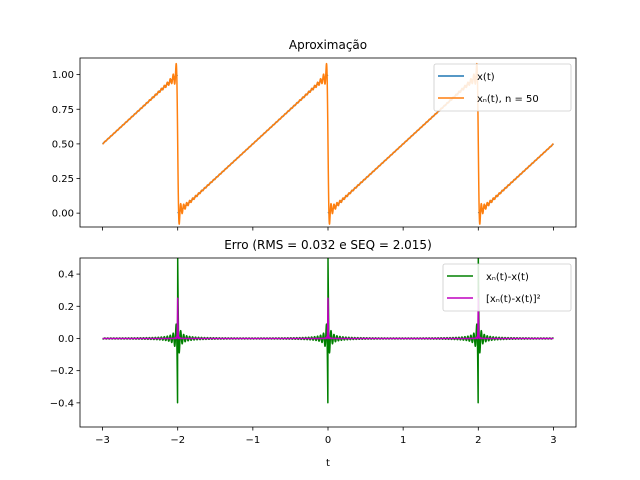 Image resolution: width=640 pixels, height=480 pixels. I want to click on x-tick-label: 2, so click(478, 440).